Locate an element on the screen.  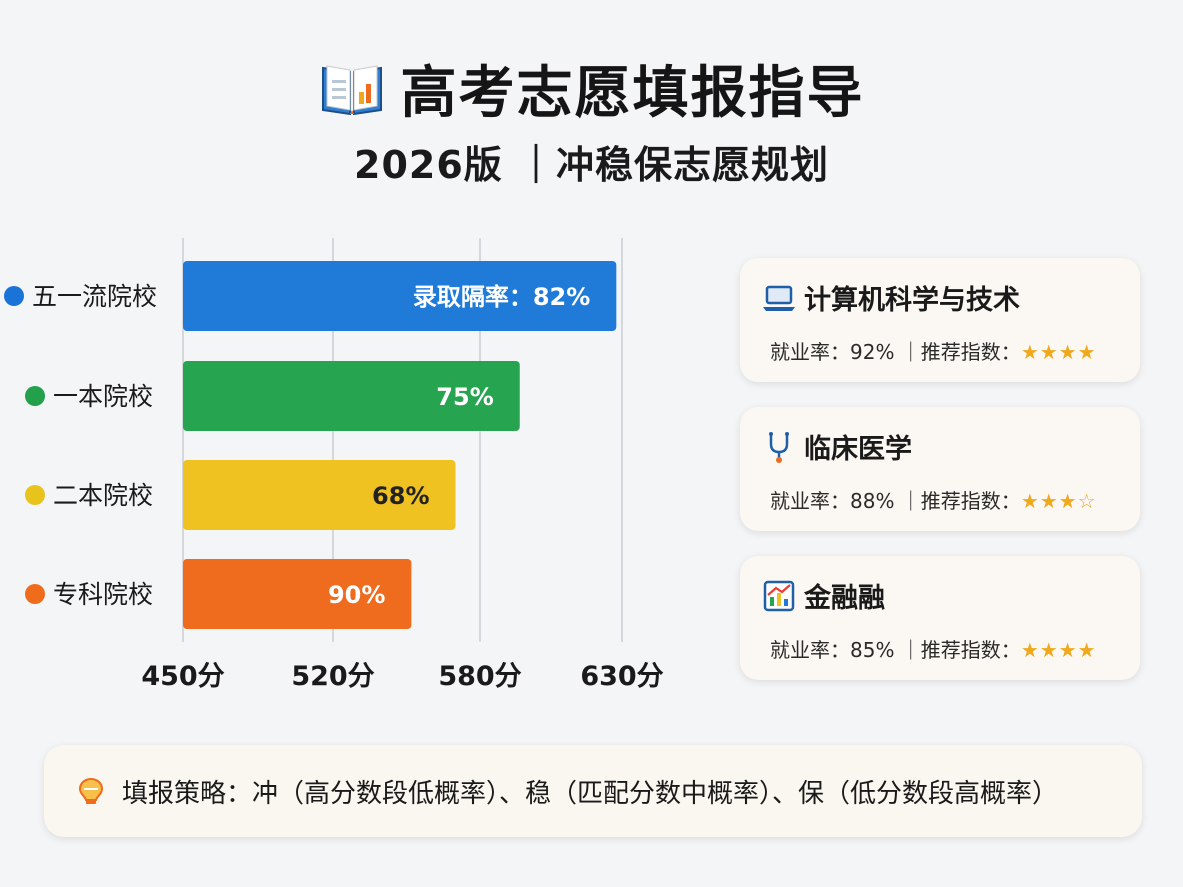
page-subtitle: 2026版 ｜冲稳保志愿规划 is located at coordinates (591, 165).